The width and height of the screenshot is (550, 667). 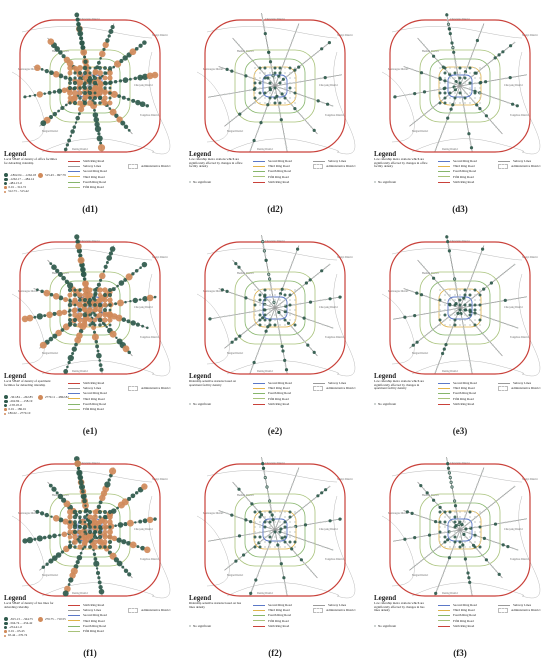 I want to click on legend-other: Subway Lines Administrative District, so click(x=519, y=164).